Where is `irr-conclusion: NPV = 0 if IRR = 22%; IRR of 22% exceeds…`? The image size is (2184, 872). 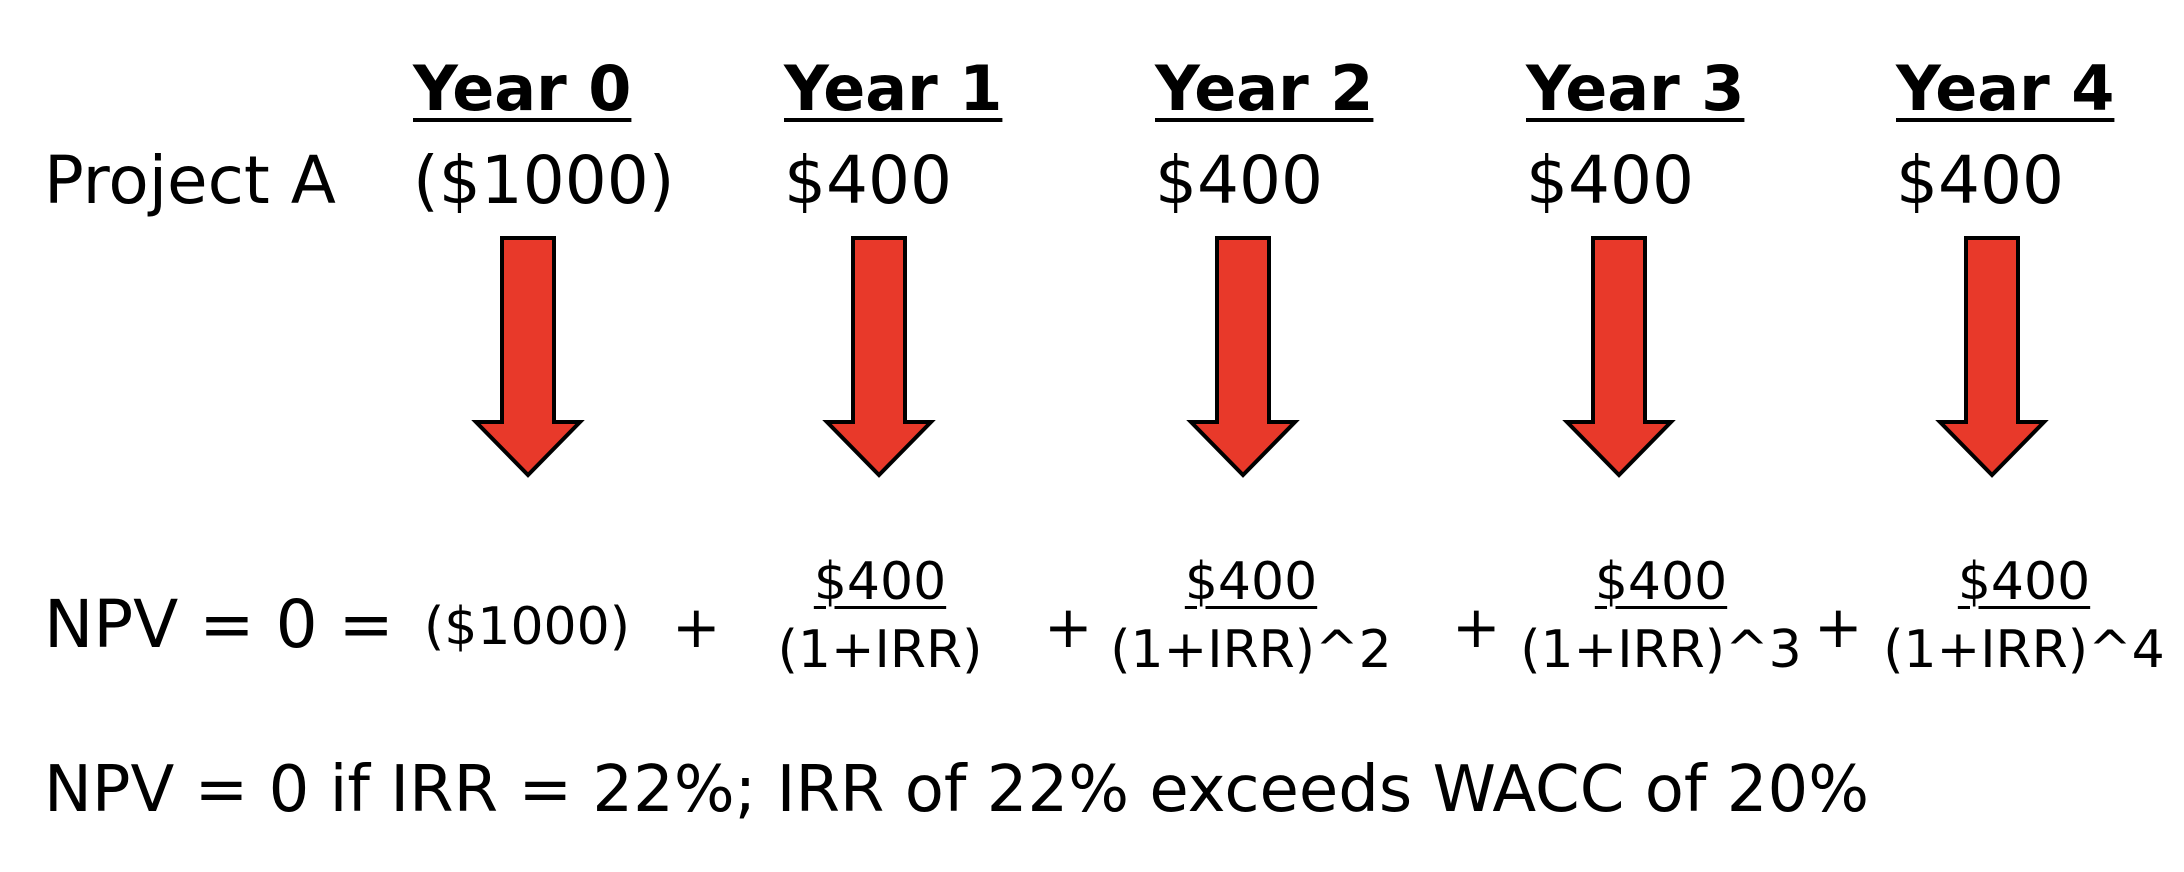 irr-conclusion: NPV = 0 if IRR = 22%; IRR of 22% exceeds… is located at coordinates (957, 790).